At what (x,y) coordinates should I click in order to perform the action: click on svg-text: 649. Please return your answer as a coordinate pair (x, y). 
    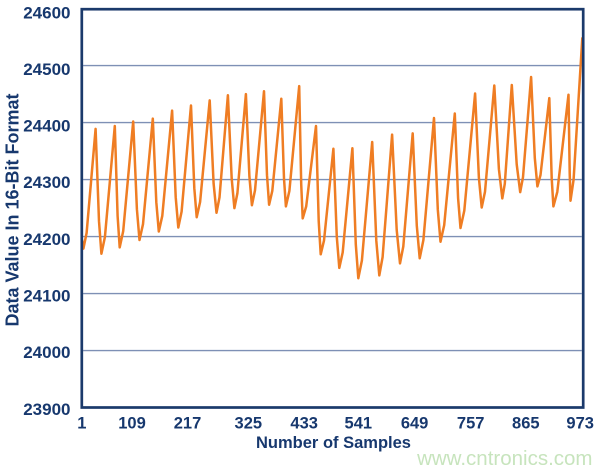
    Looking at the image, I should click on (415, 424).